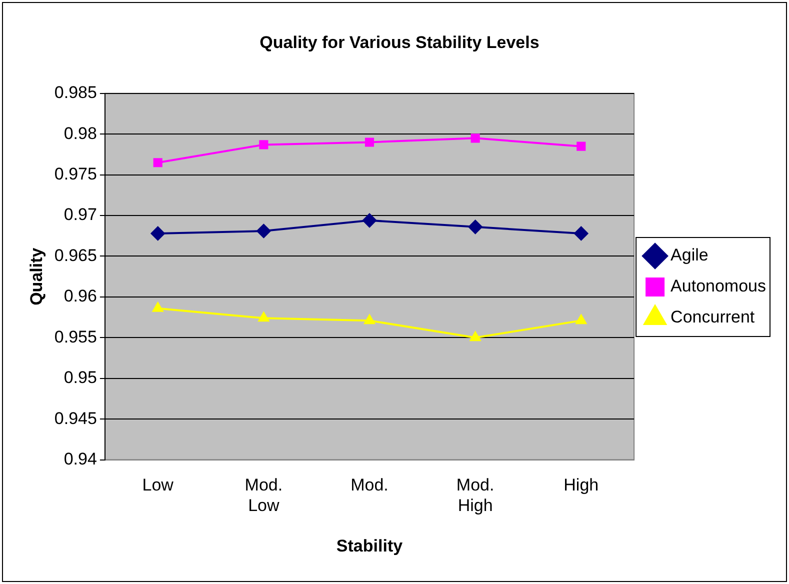 The image size is (789, 584). What do you see at coordinates (80, 133) in the screenshot?
I see `y-tick-label: 0.98` at bounding box center [80, 133].